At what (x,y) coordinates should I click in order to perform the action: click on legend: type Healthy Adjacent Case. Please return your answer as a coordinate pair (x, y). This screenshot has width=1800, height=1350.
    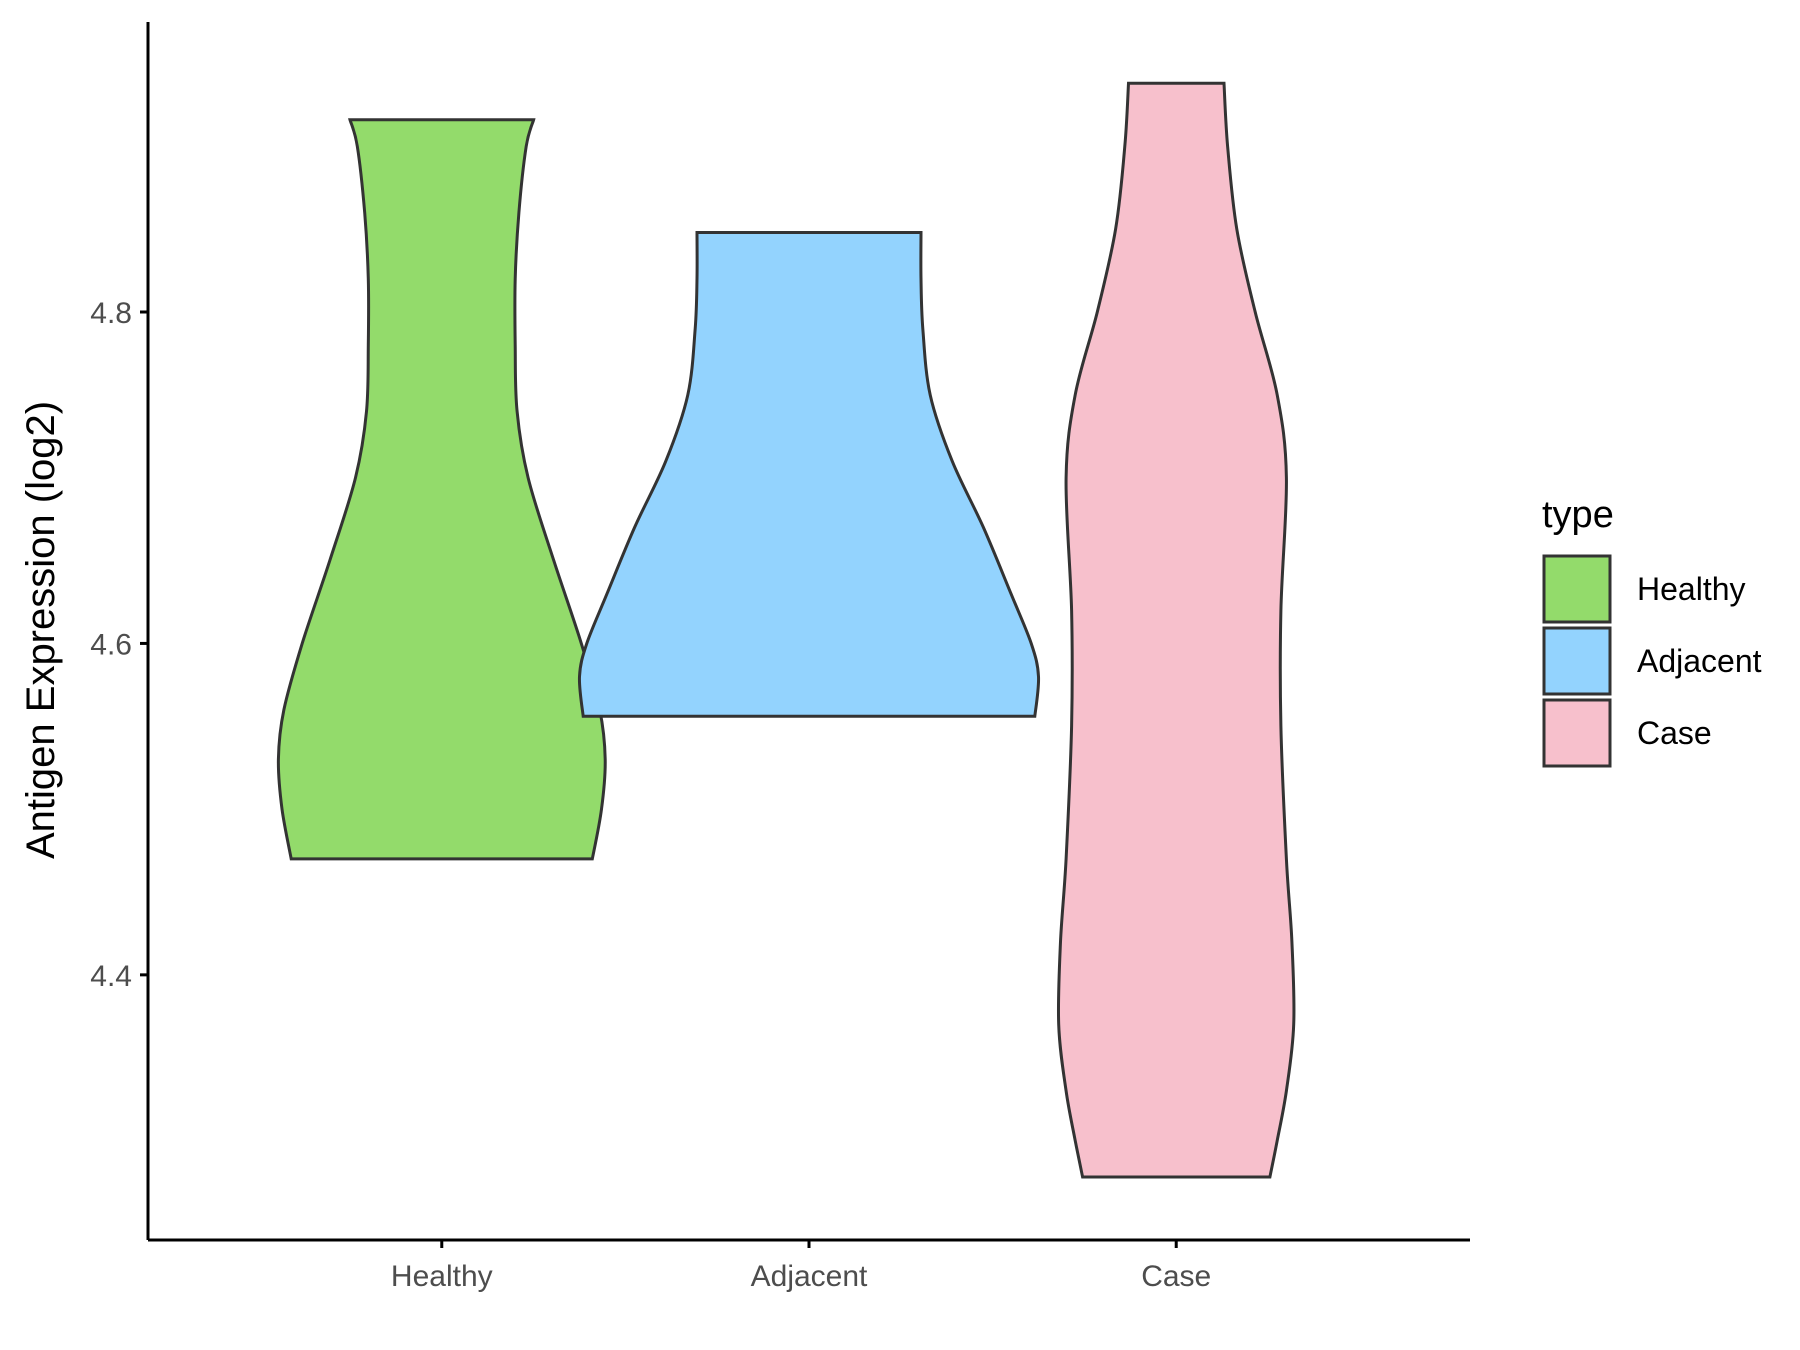
    Looking at the image, I should click on (1652, 631).